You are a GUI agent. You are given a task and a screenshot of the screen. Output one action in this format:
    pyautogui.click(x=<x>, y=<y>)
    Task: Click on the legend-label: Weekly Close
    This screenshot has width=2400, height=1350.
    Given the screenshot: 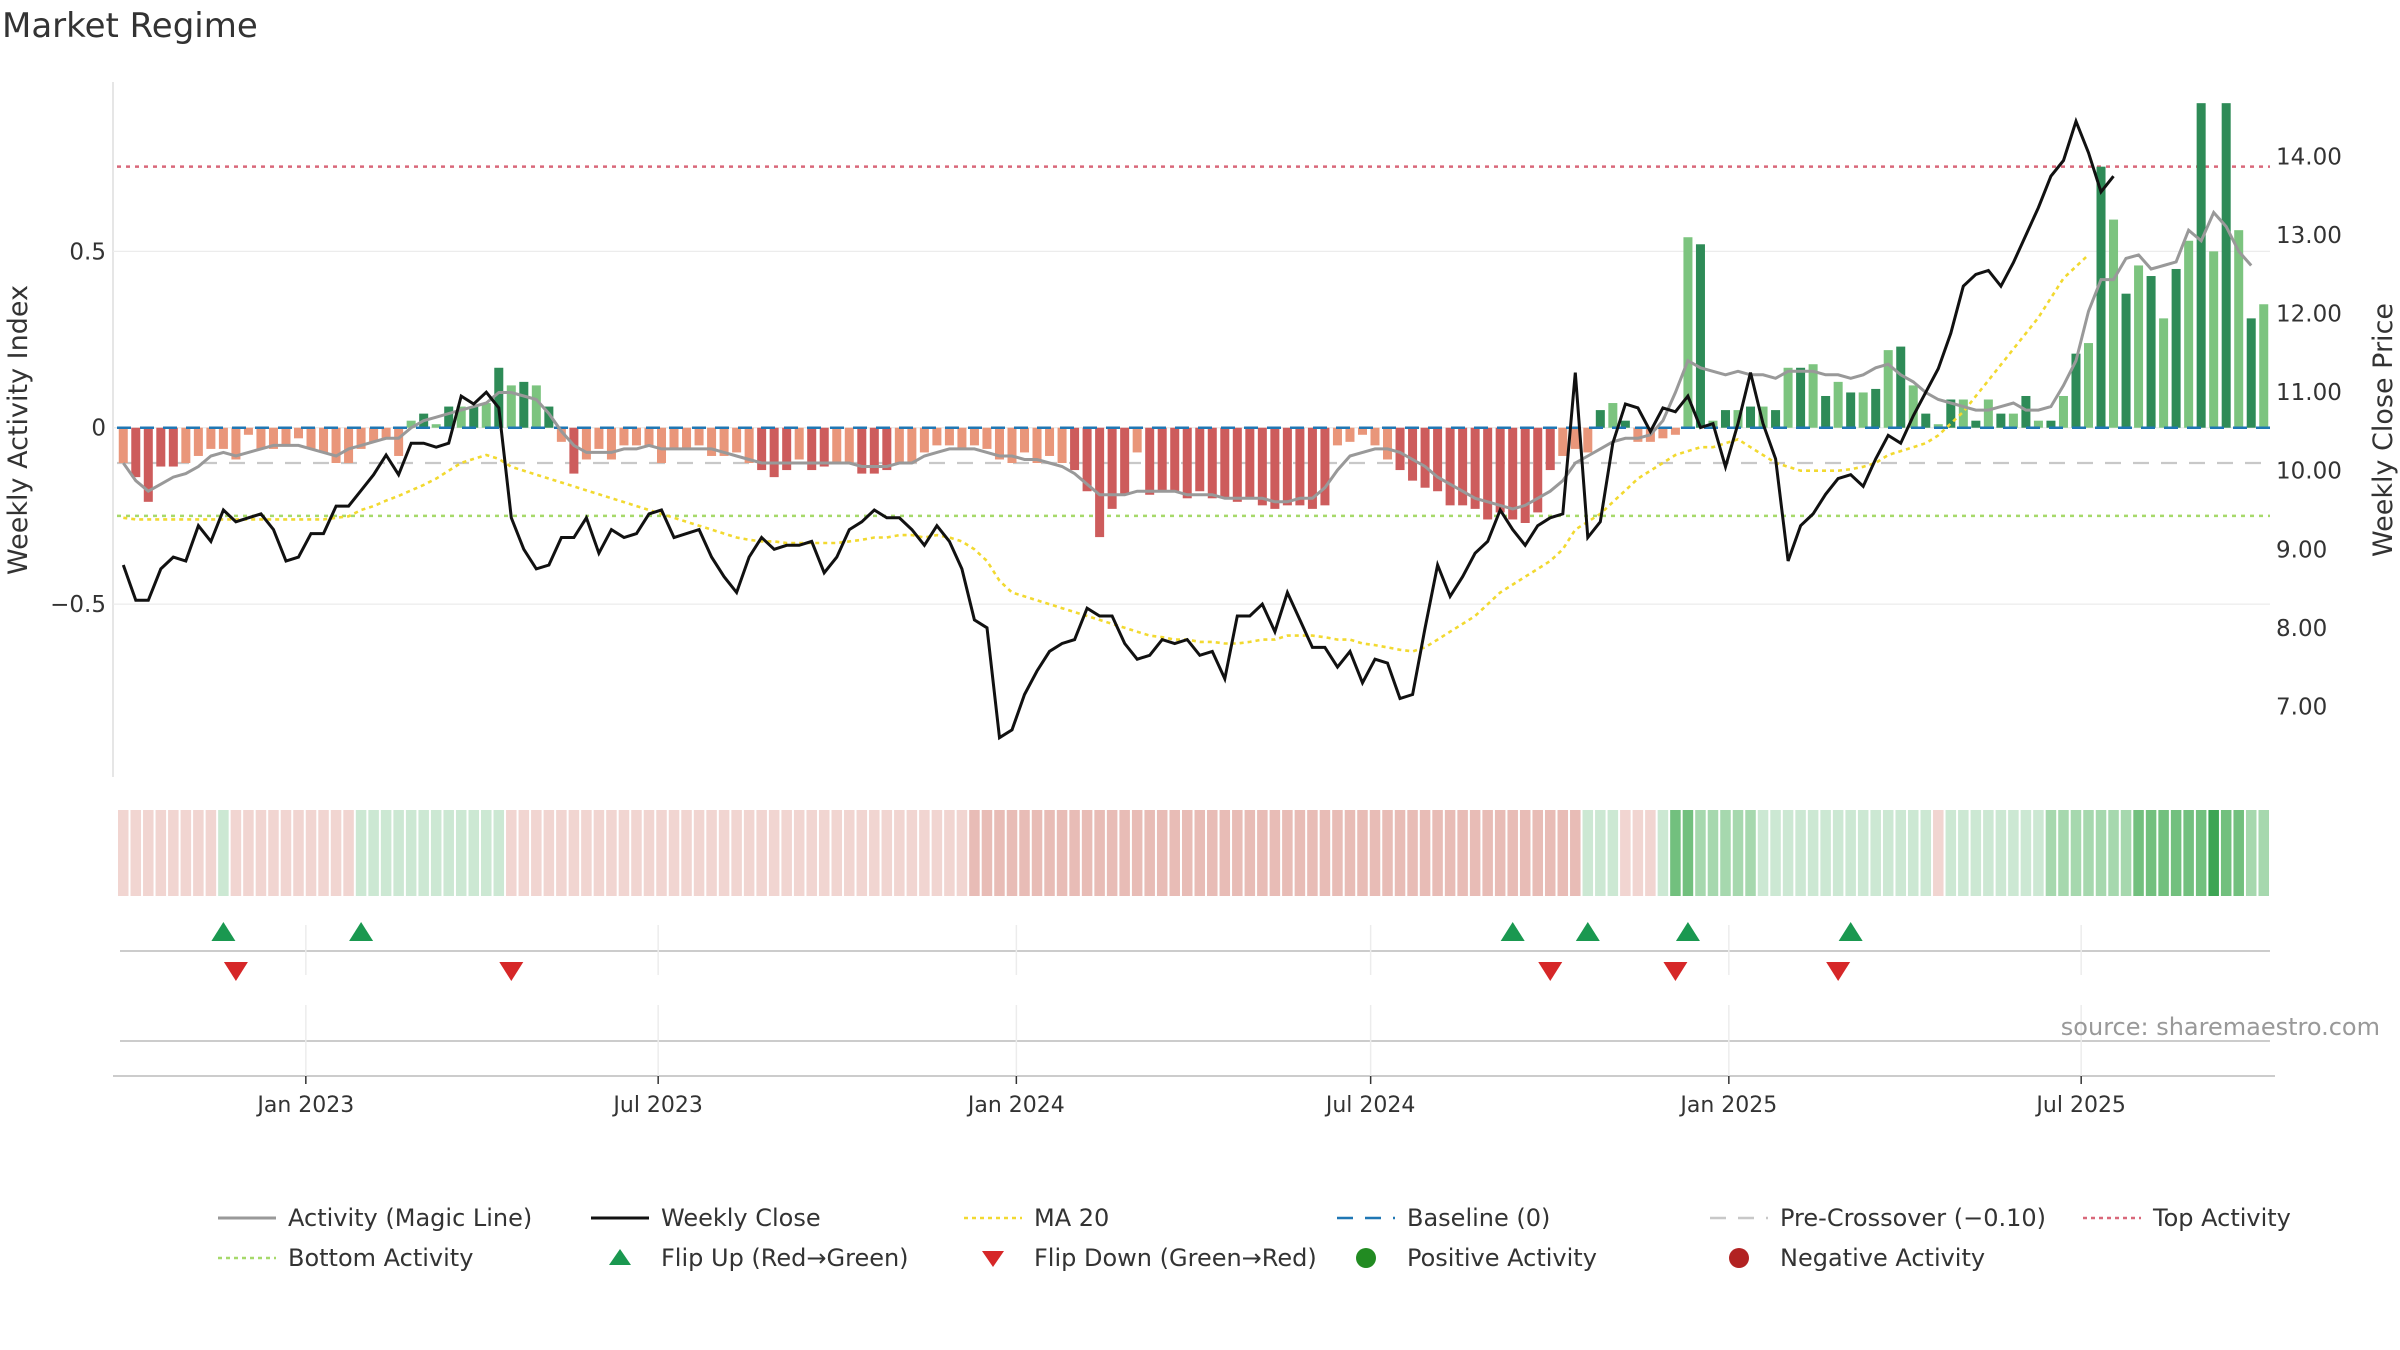 What is the action you would take?
    pyautogui.click(x=741, y=1218)
    